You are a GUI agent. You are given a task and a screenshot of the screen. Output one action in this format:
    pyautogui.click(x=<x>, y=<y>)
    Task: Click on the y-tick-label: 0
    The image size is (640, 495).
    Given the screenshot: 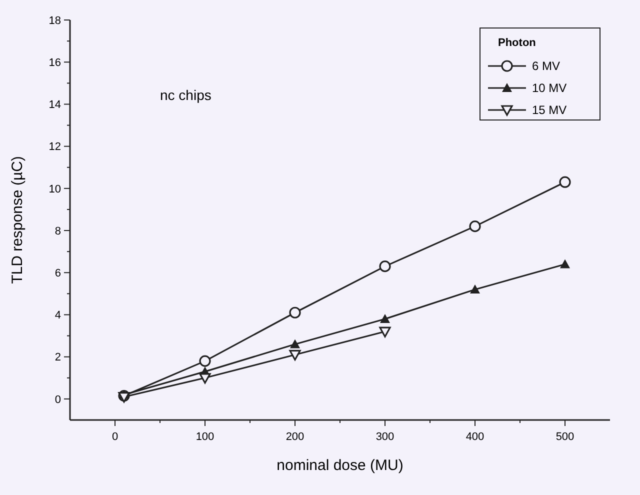 What is the action you would take?
    pyautogui.click(x=57, y=400)
    